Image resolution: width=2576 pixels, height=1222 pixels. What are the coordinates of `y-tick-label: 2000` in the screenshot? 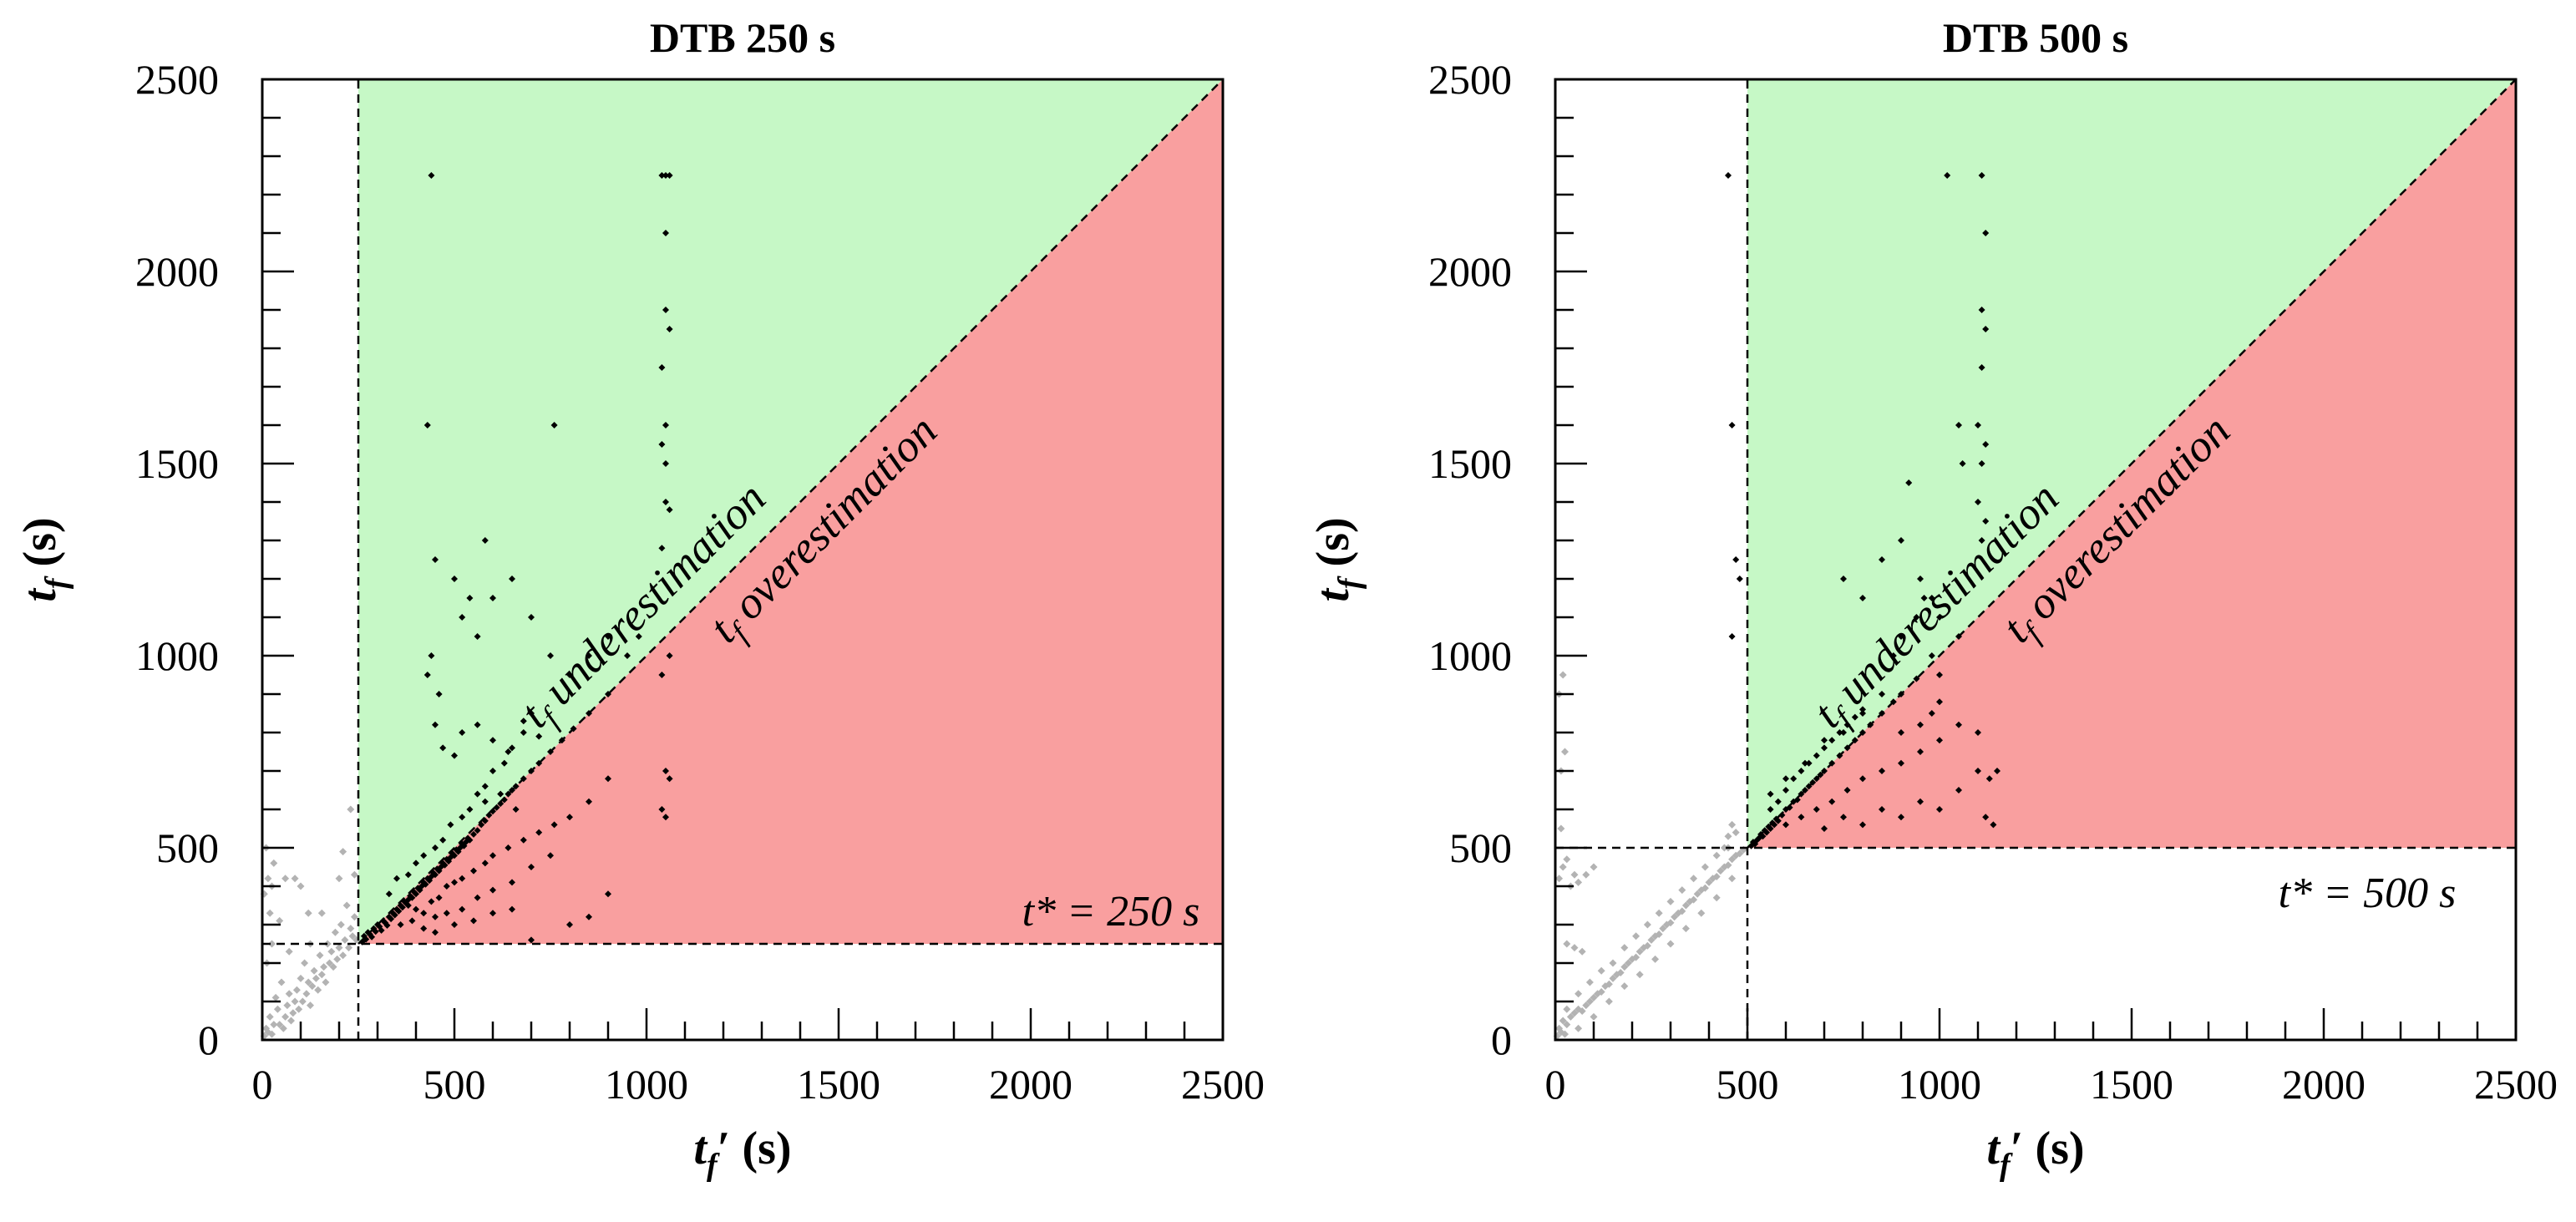 It's located at (177, 271).